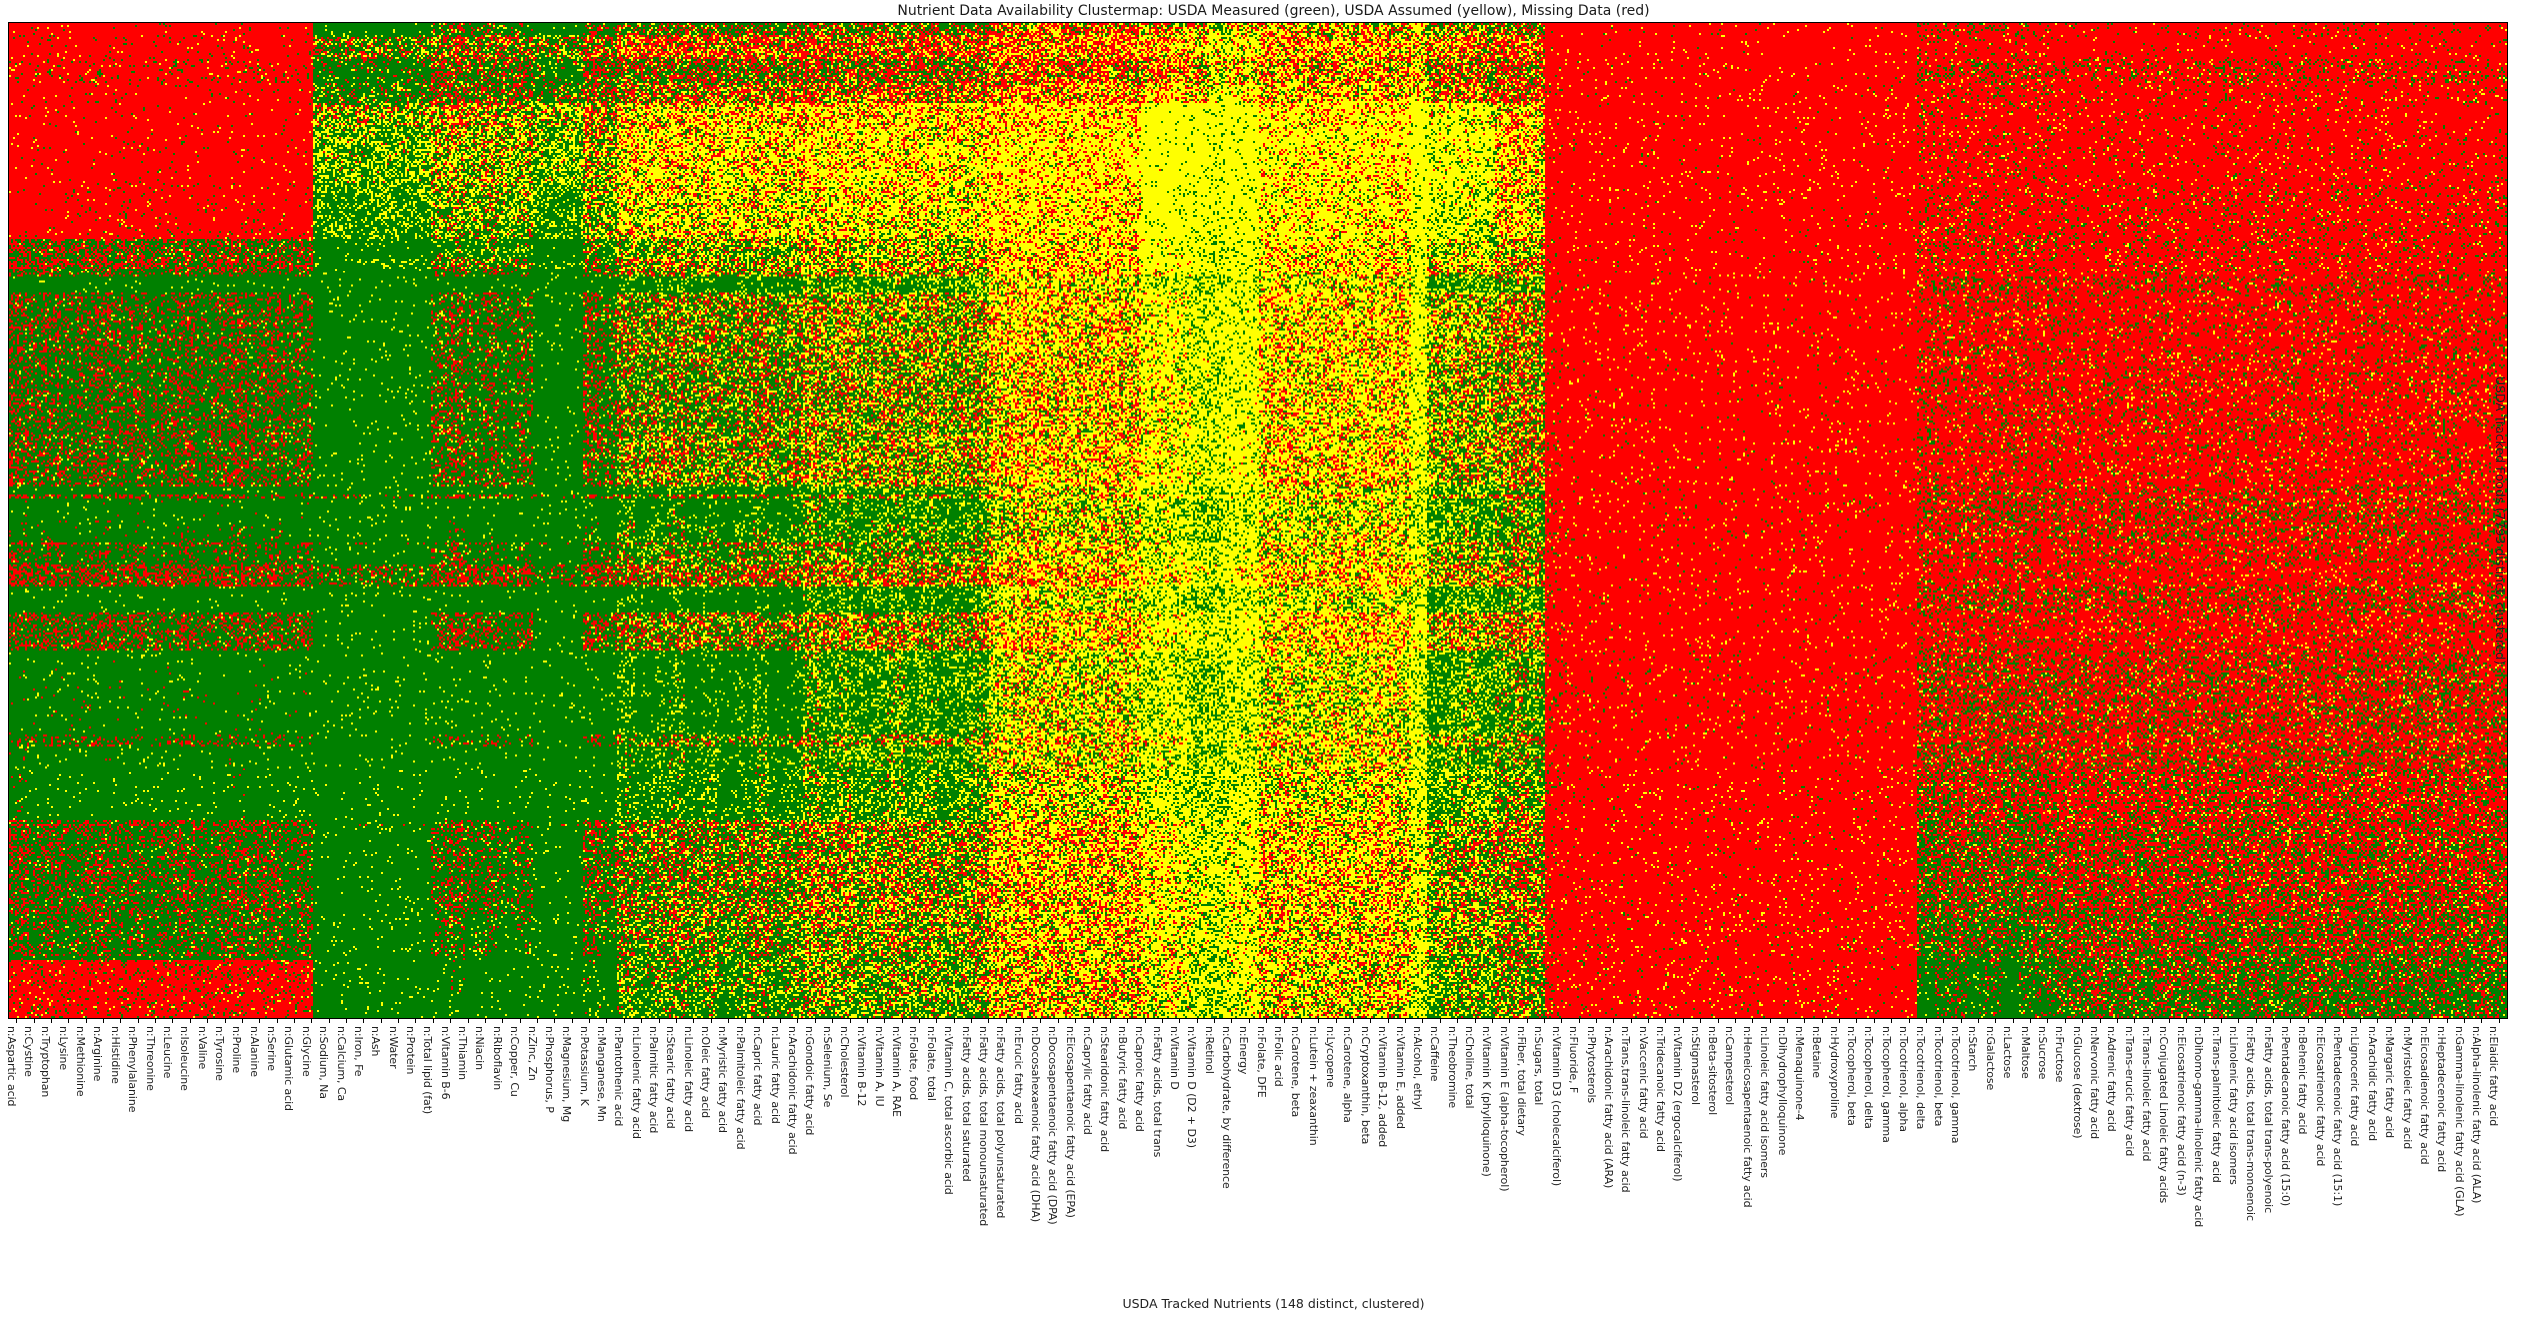 Image resolution: width=2547 pixels, height=1326 pixels. What do you see at coordinates (515, 1061) in the screenshot?
I see `x-tick-label: n:Copper, Cu` at bounding box center [515, 1061].